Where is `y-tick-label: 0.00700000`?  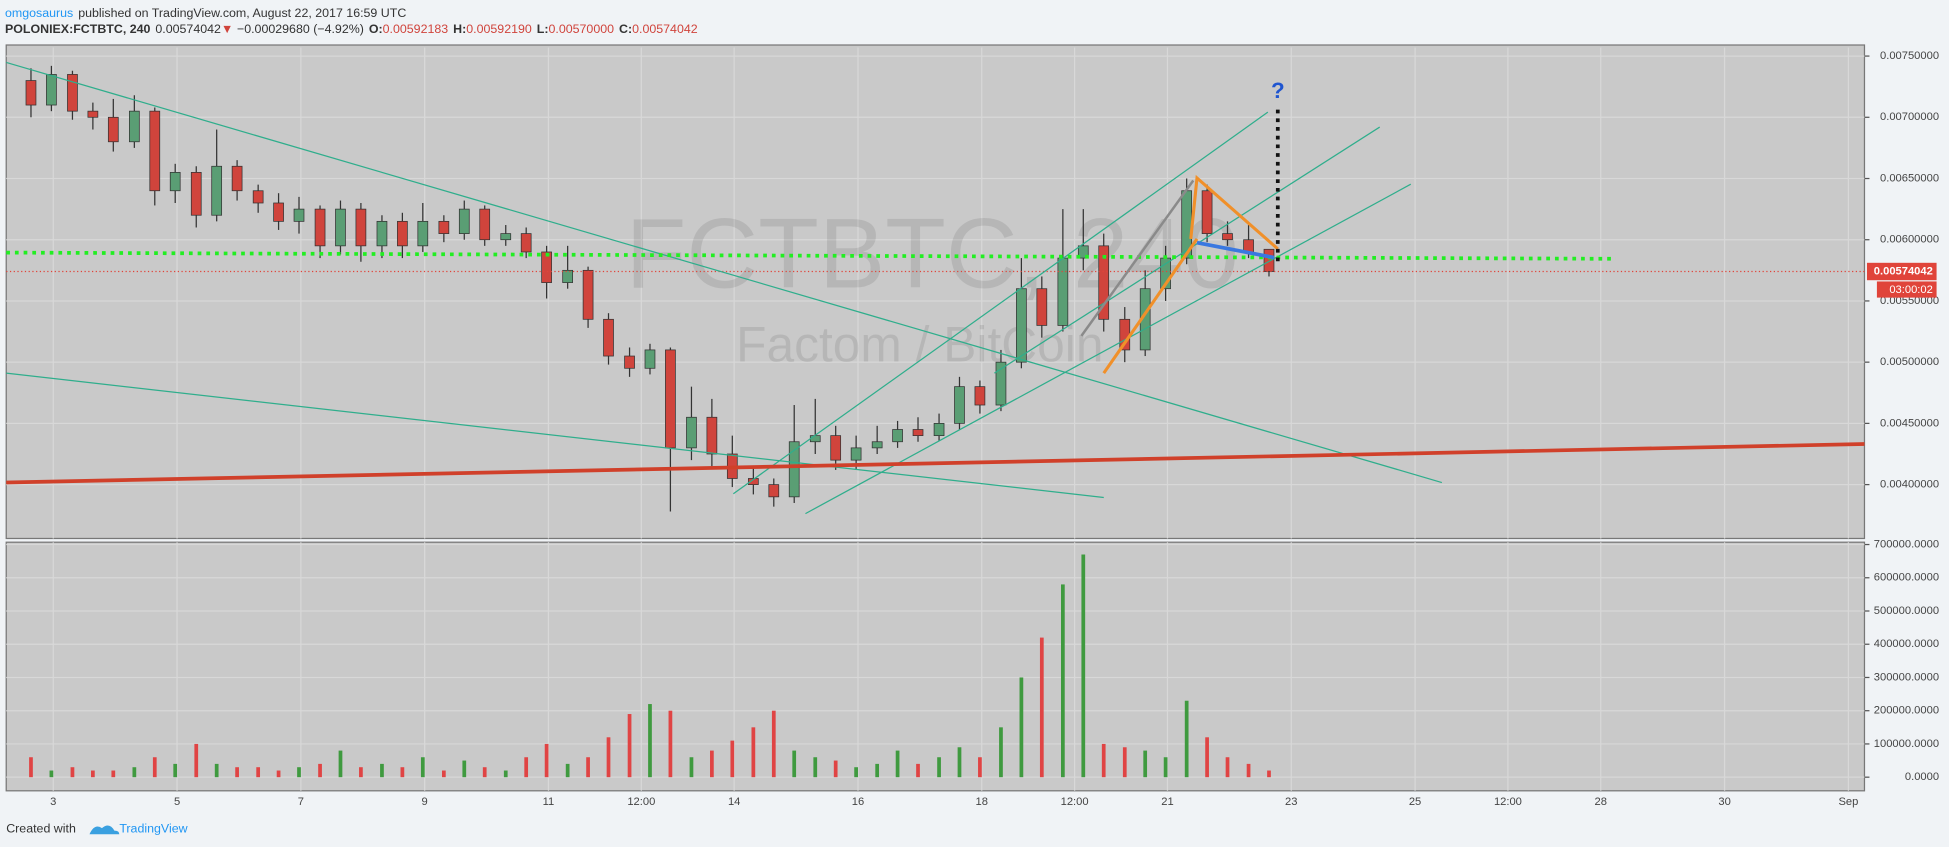 y-tick-label: 0.00700000 is located at coordinates (1909, 117).